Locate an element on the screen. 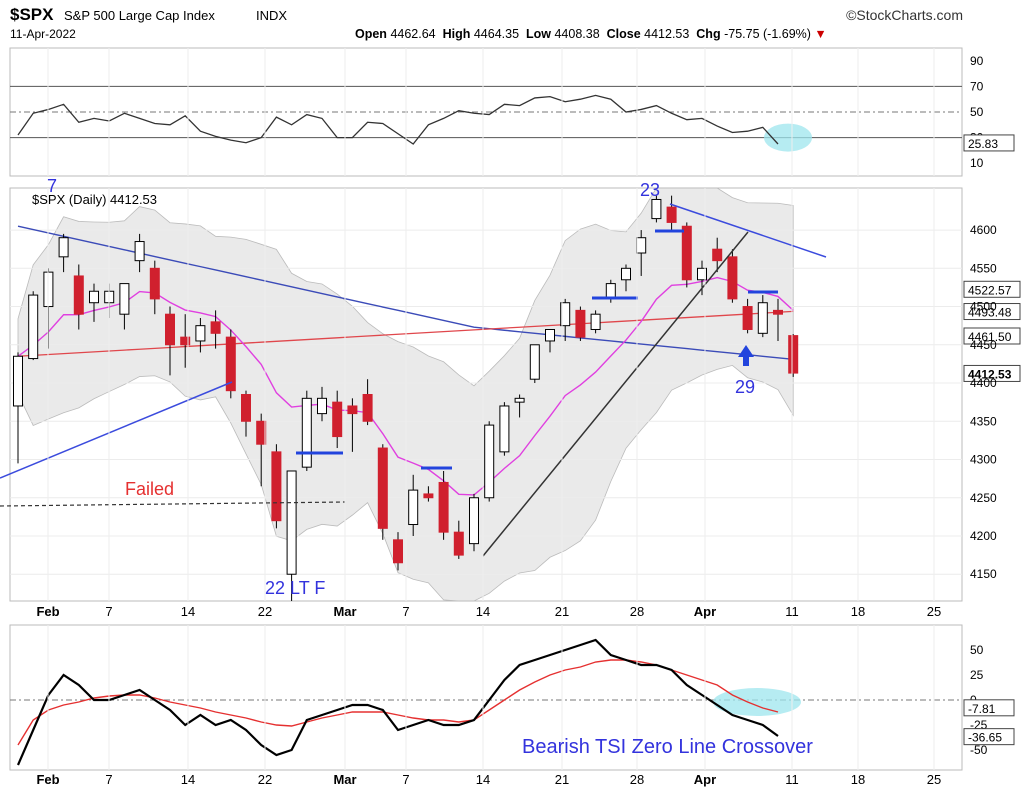  rsi-value-box is located at coordinates (989, 143).